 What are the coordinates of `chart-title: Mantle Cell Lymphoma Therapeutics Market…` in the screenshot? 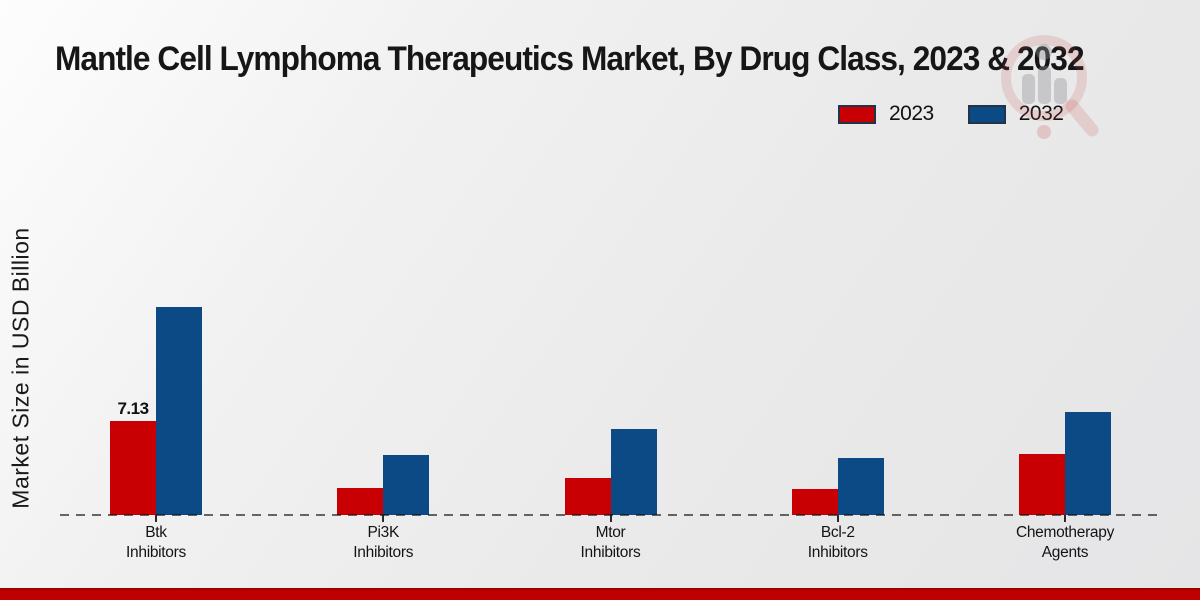 It's located at (570, 59).